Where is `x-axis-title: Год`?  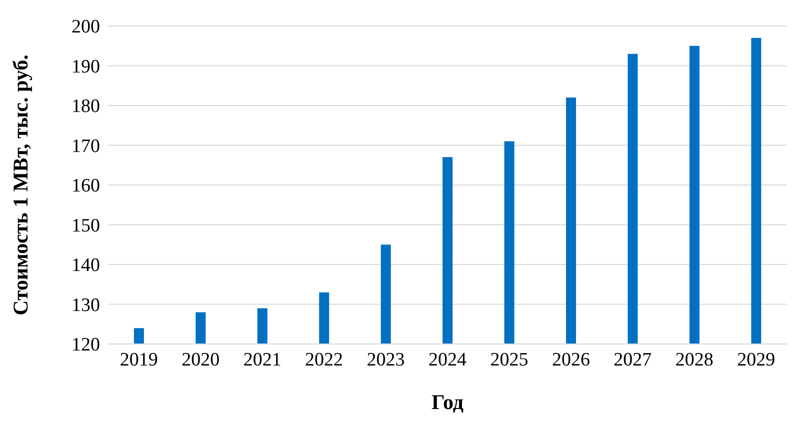
x-axis-title: Год is located at coordinates (447, 402).